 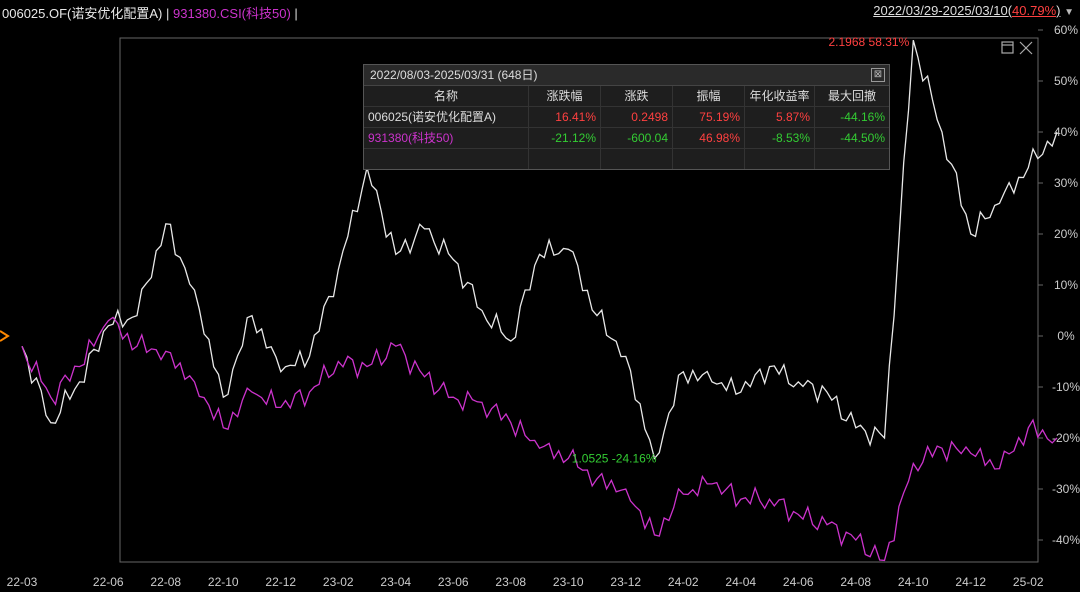 I want to click on max-annotation: 2.1968 58.31%, so click(x=869, y=42).